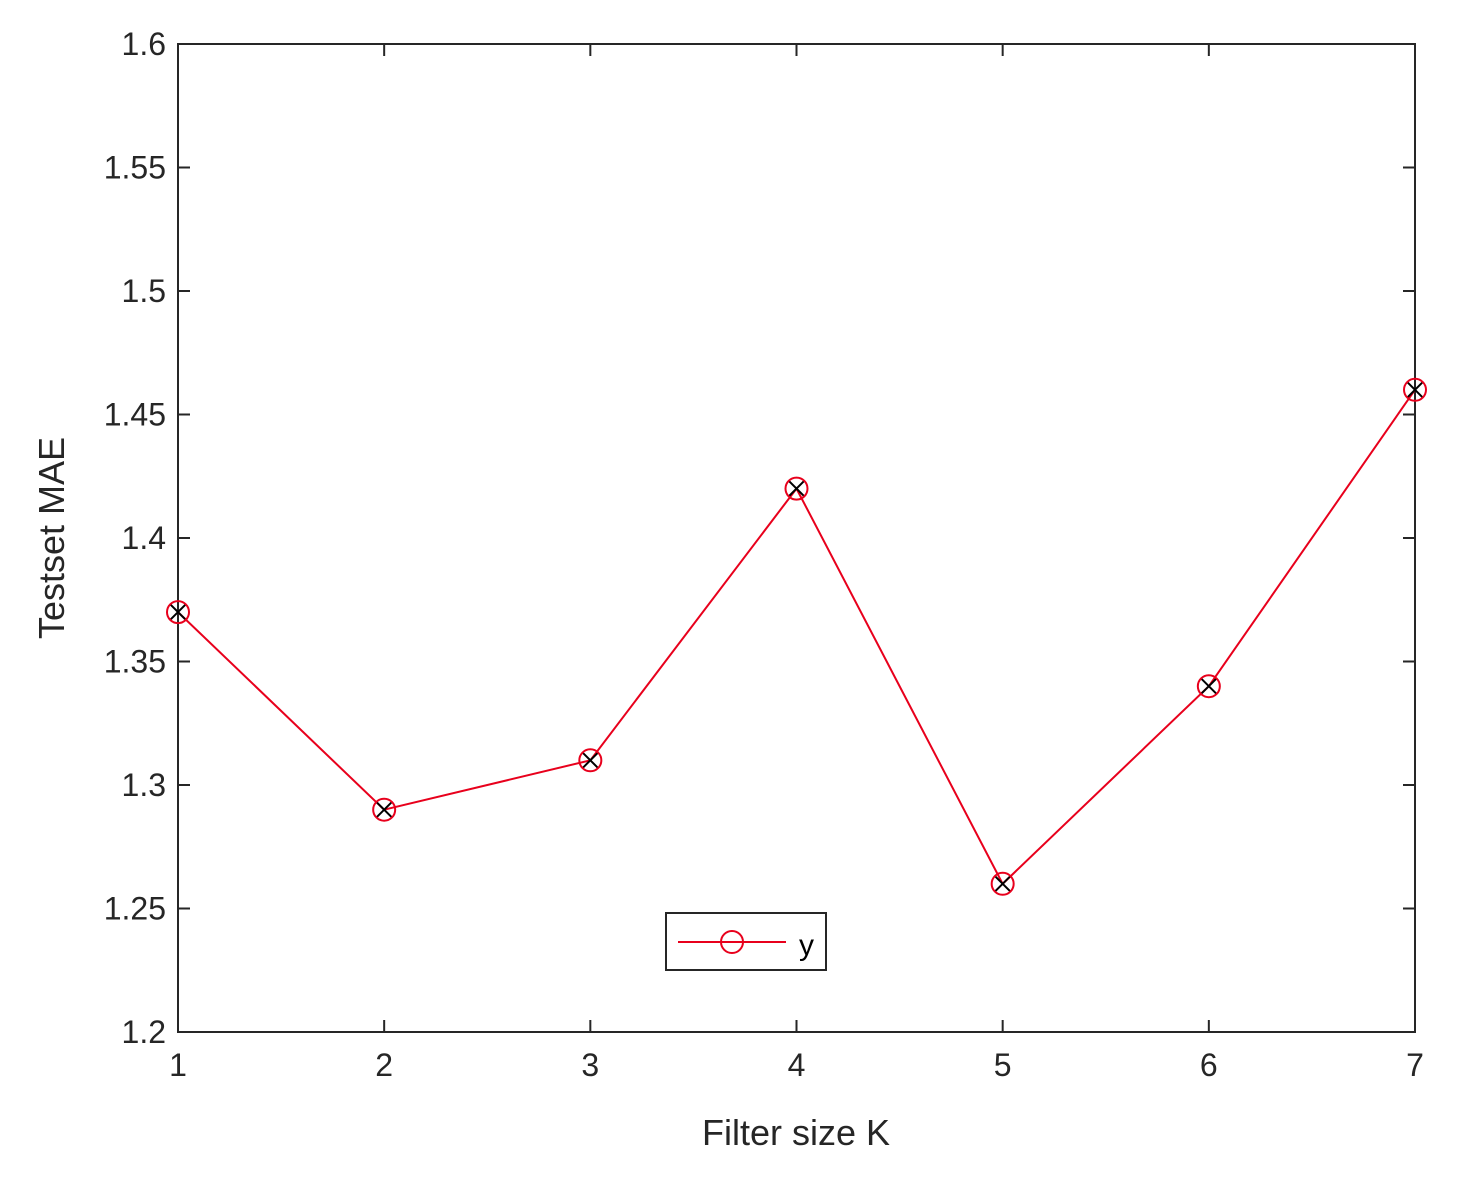 The image size is (1458, 1178). Describe the element at coordinates (796, 1132) in the screenshot. I see `x-axis-title: Filter size K` at that location.